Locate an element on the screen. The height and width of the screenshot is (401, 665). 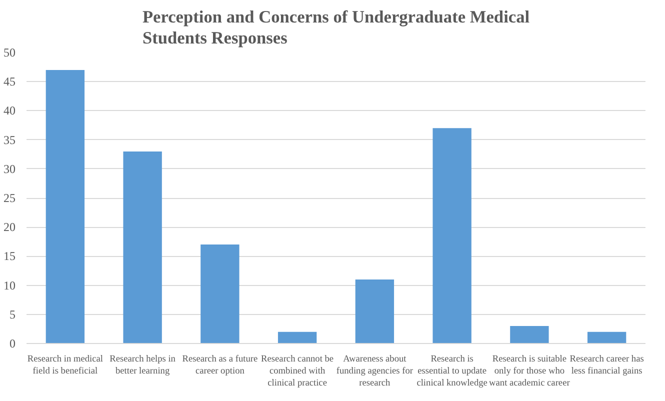
y-tick-label: 20 is located at coordinates (10, 227).